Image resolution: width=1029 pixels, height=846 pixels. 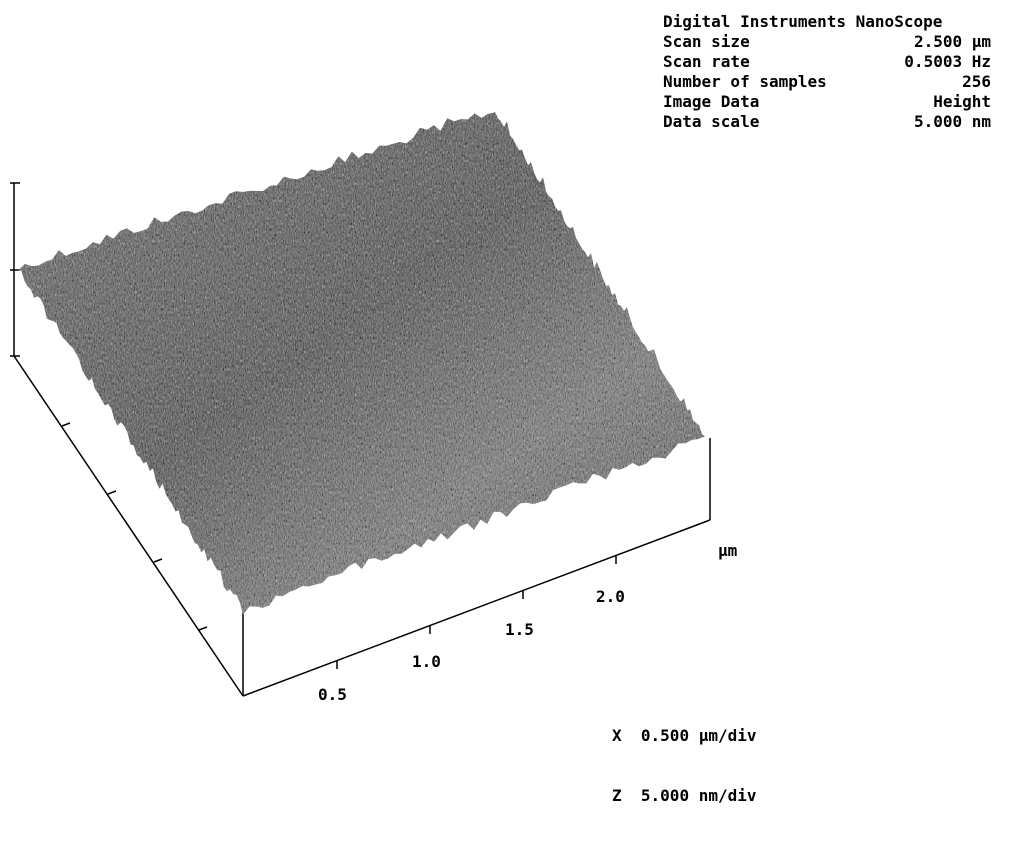 I want to click on tick-label-0-5: 0.5, so click(x=332, y=694).